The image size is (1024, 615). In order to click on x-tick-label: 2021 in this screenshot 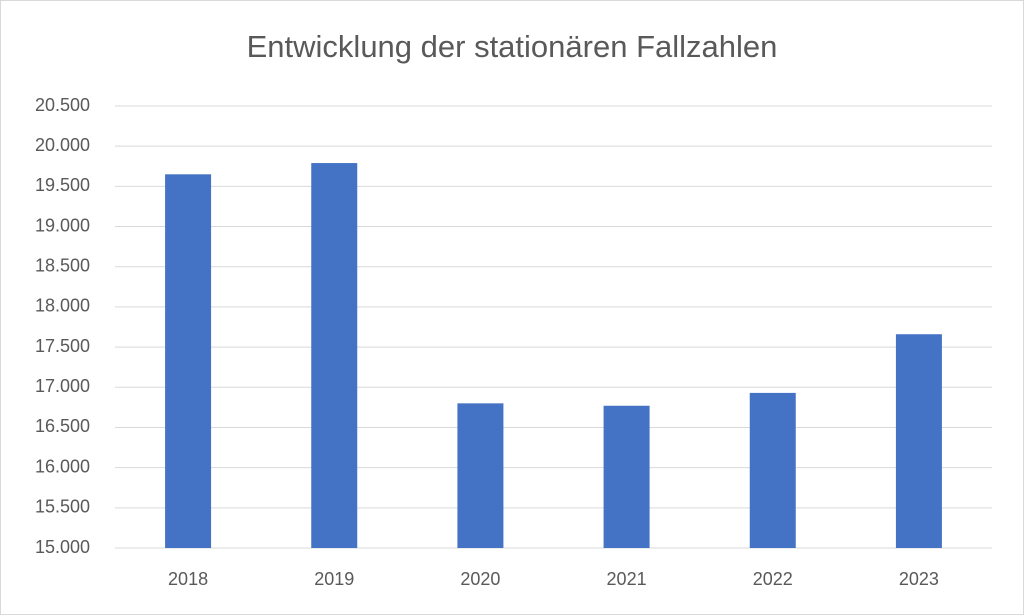, I will do `click(627, 579)`.